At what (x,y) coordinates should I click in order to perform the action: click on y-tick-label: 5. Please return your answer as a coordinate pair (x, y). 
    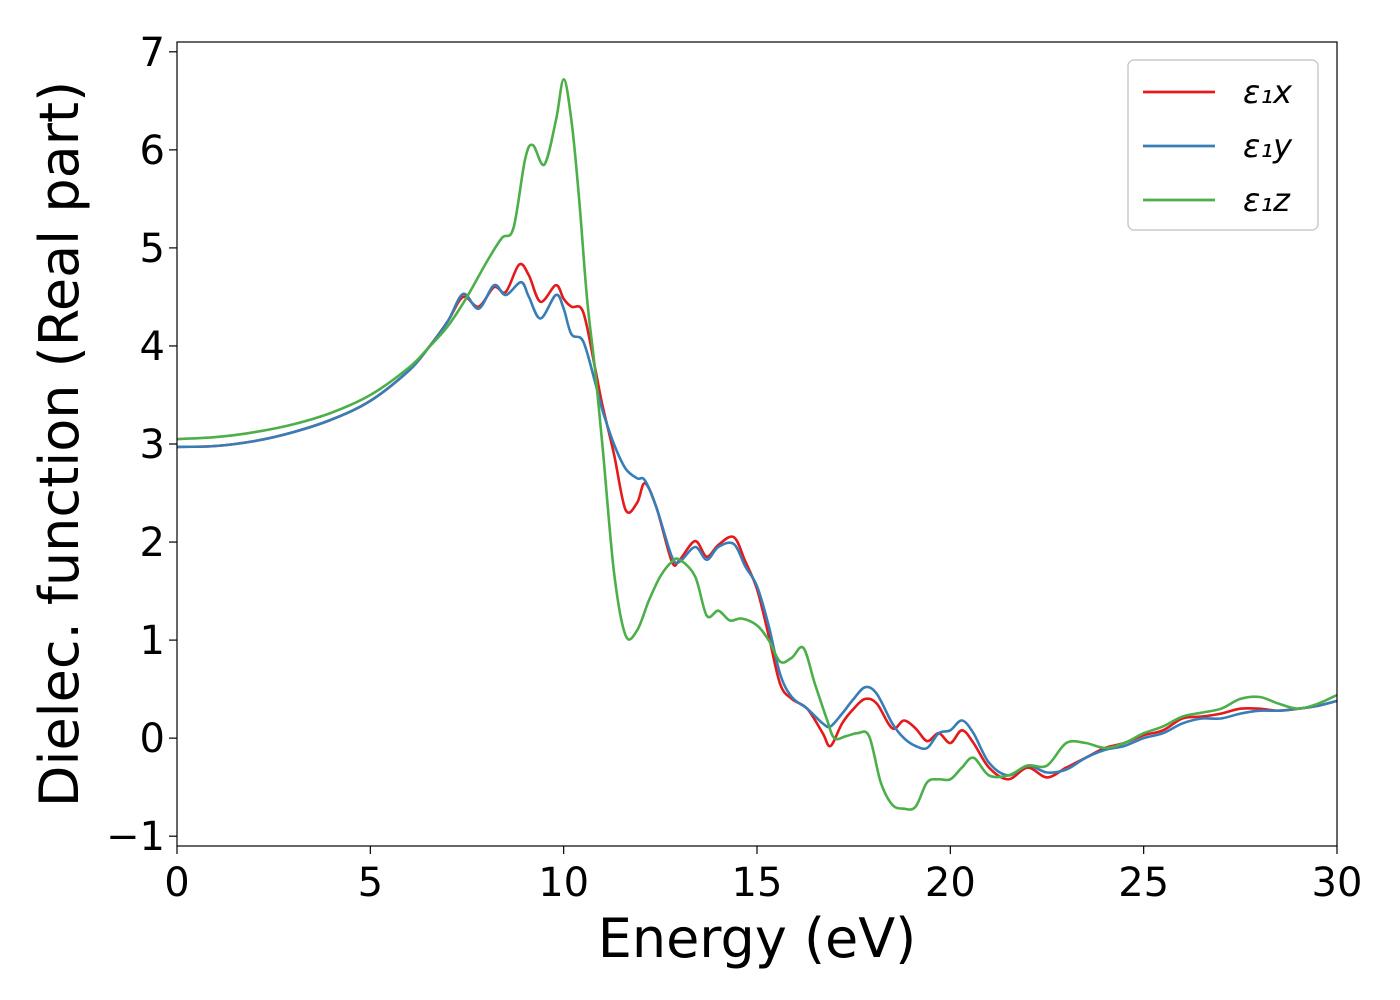
    Looking at the image, I should click on (152, 249).